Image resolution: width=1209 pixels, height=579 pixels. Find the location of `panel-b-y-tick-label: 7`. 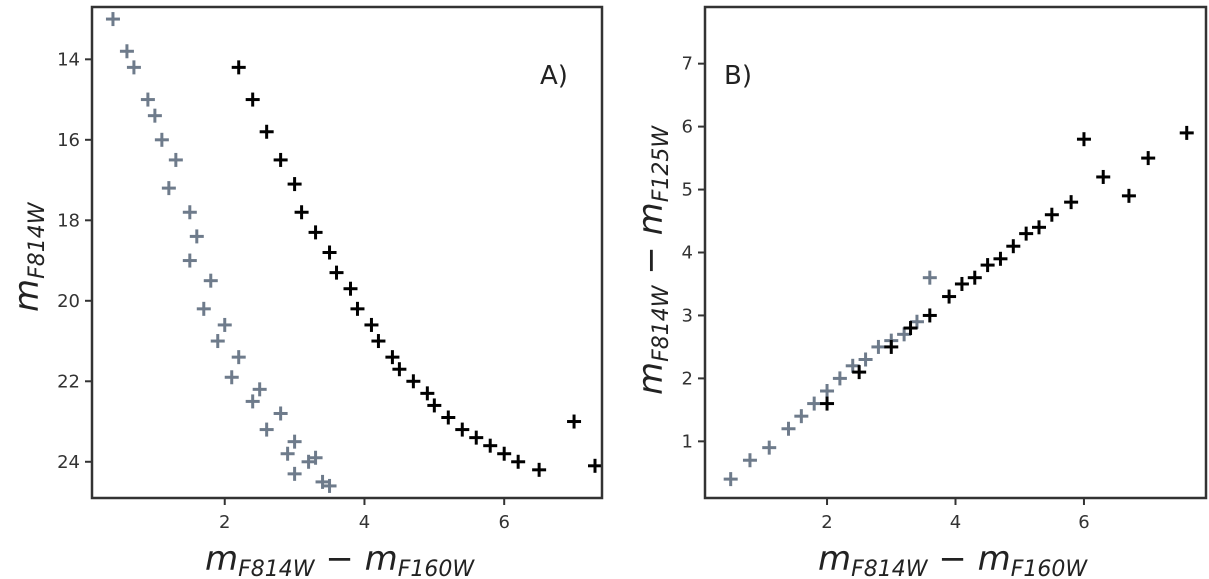

panel-b-y-tick-label: 7 is located at coordinates (687, 64).